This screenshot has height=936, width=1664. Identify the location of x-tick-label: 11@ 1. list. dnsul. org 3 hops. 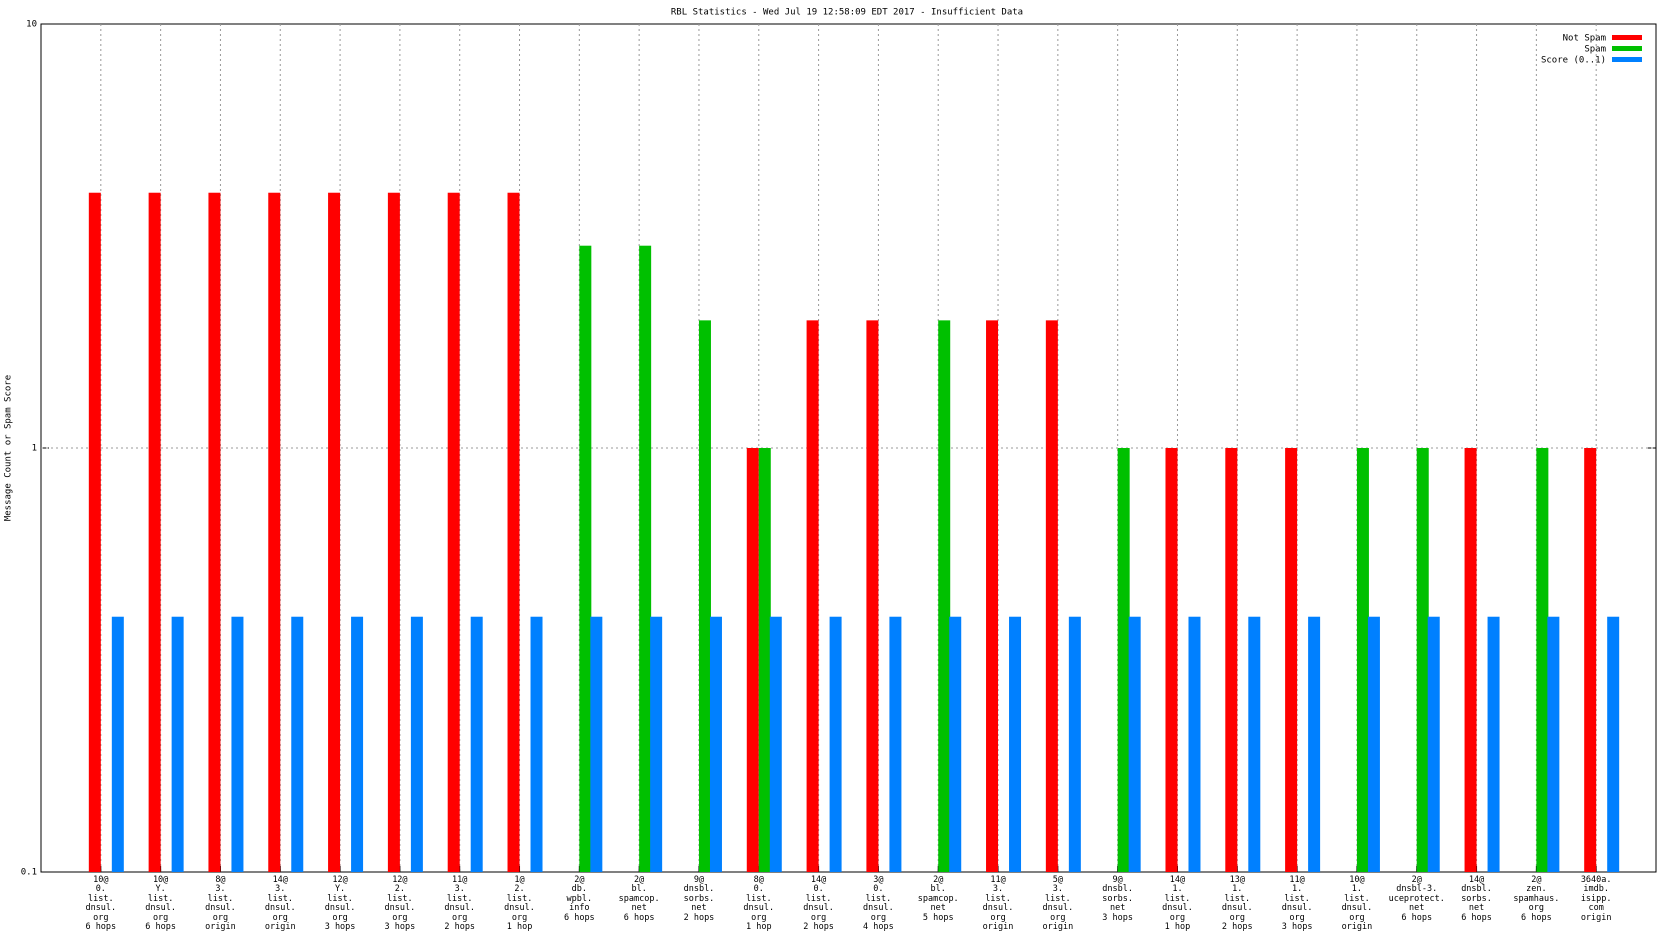
(1297, 904).